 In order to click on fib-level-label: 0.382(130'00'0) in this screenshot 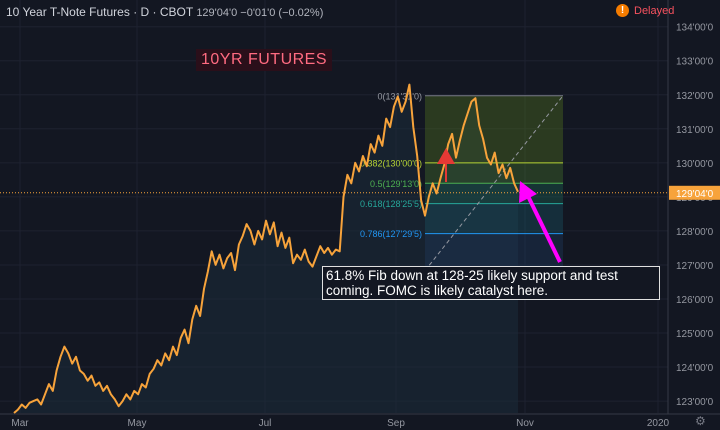, I will do `click(391, 163)`.